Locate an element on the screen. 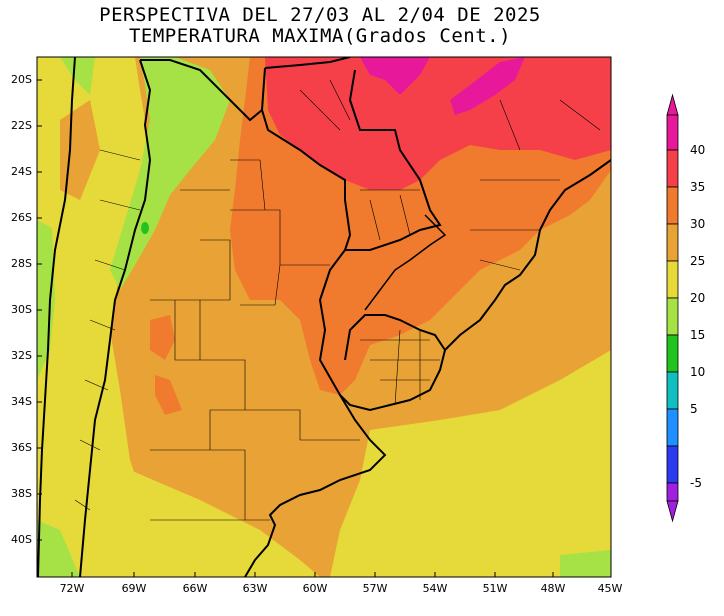 Image resolution: width=724 pixels, height=616 pixels. lat-label: 28S is located at coordinates (21, 263).